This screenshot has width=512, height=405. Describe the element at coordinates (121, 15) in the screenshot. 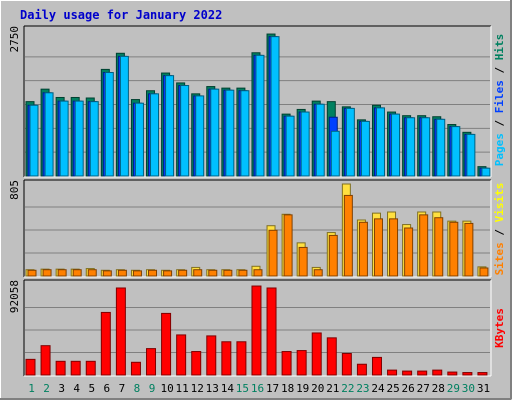

I see `chart-title: Daily usage for January 2022` at that location.